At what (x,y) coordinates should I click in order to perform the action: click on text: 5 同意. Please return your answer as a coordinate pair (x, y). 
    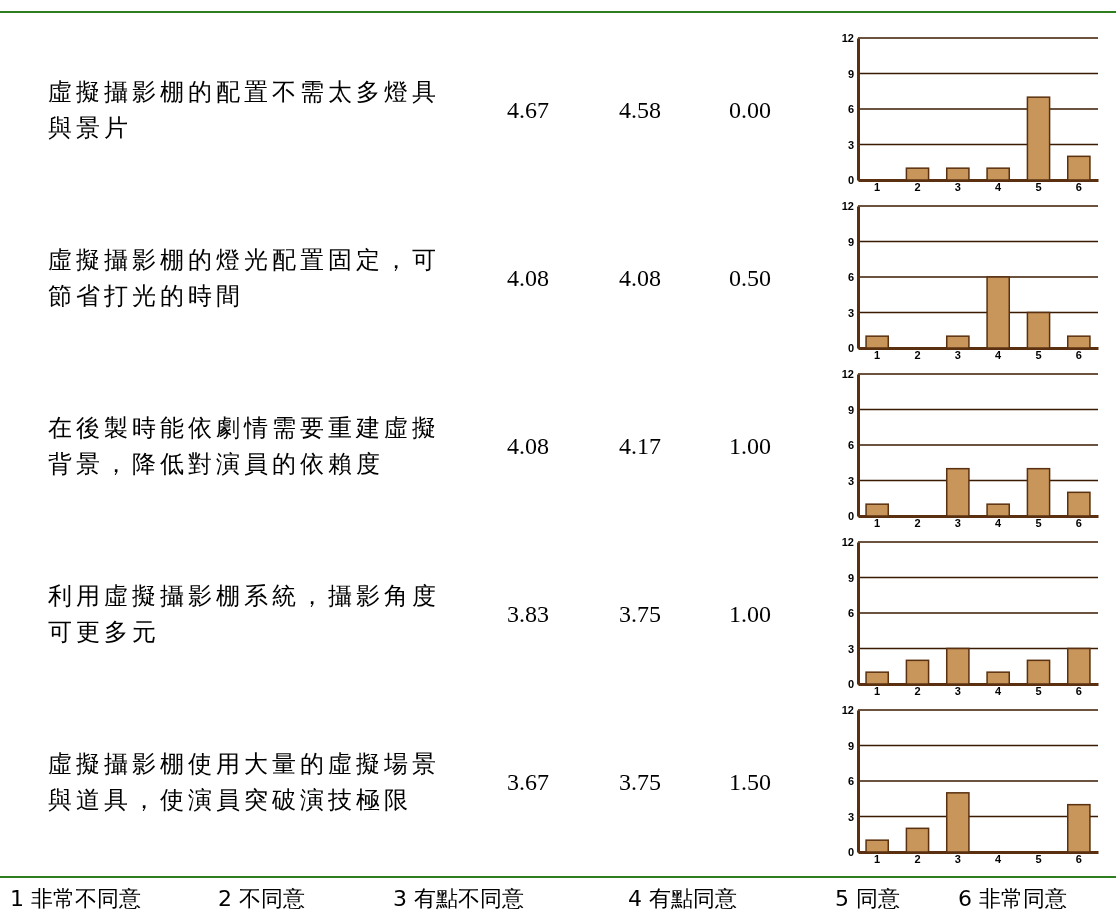
    Looking at the image, I should click on (867, 898).